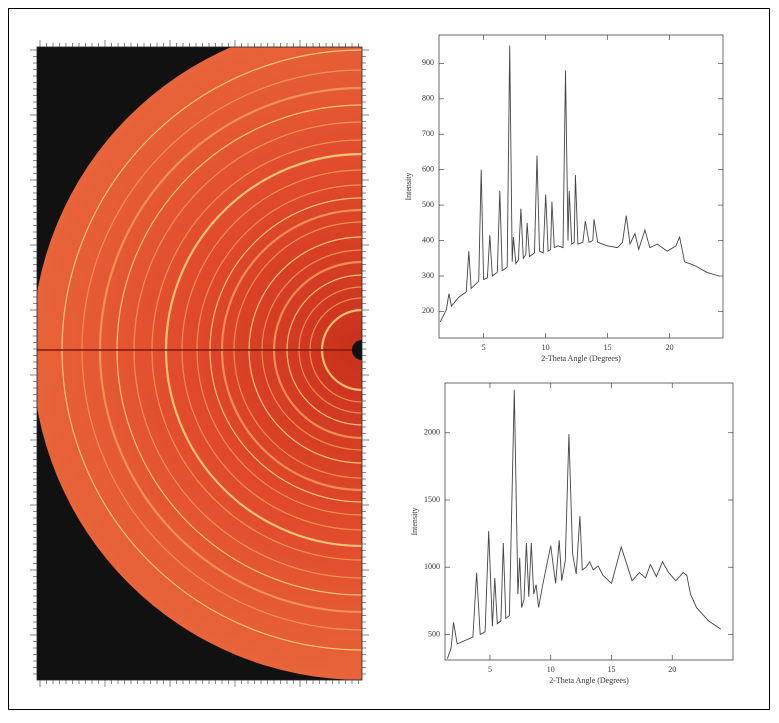 Image resolution: width=779 pixels, height=723 pixels. Describe the element at coordinates (428, 239) in the screenshot. I see `y-tick-label: 400` at that location.